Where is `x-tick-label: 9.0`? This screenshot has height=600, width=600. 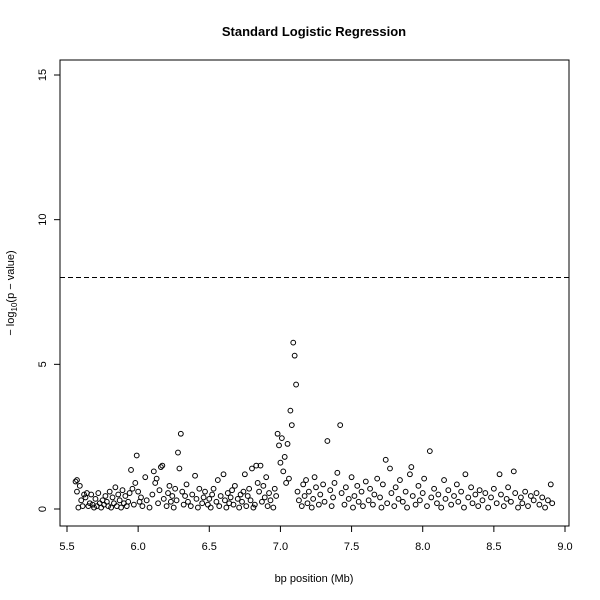 x-tick-label: 9.0 is located at coordinates (564, 547).